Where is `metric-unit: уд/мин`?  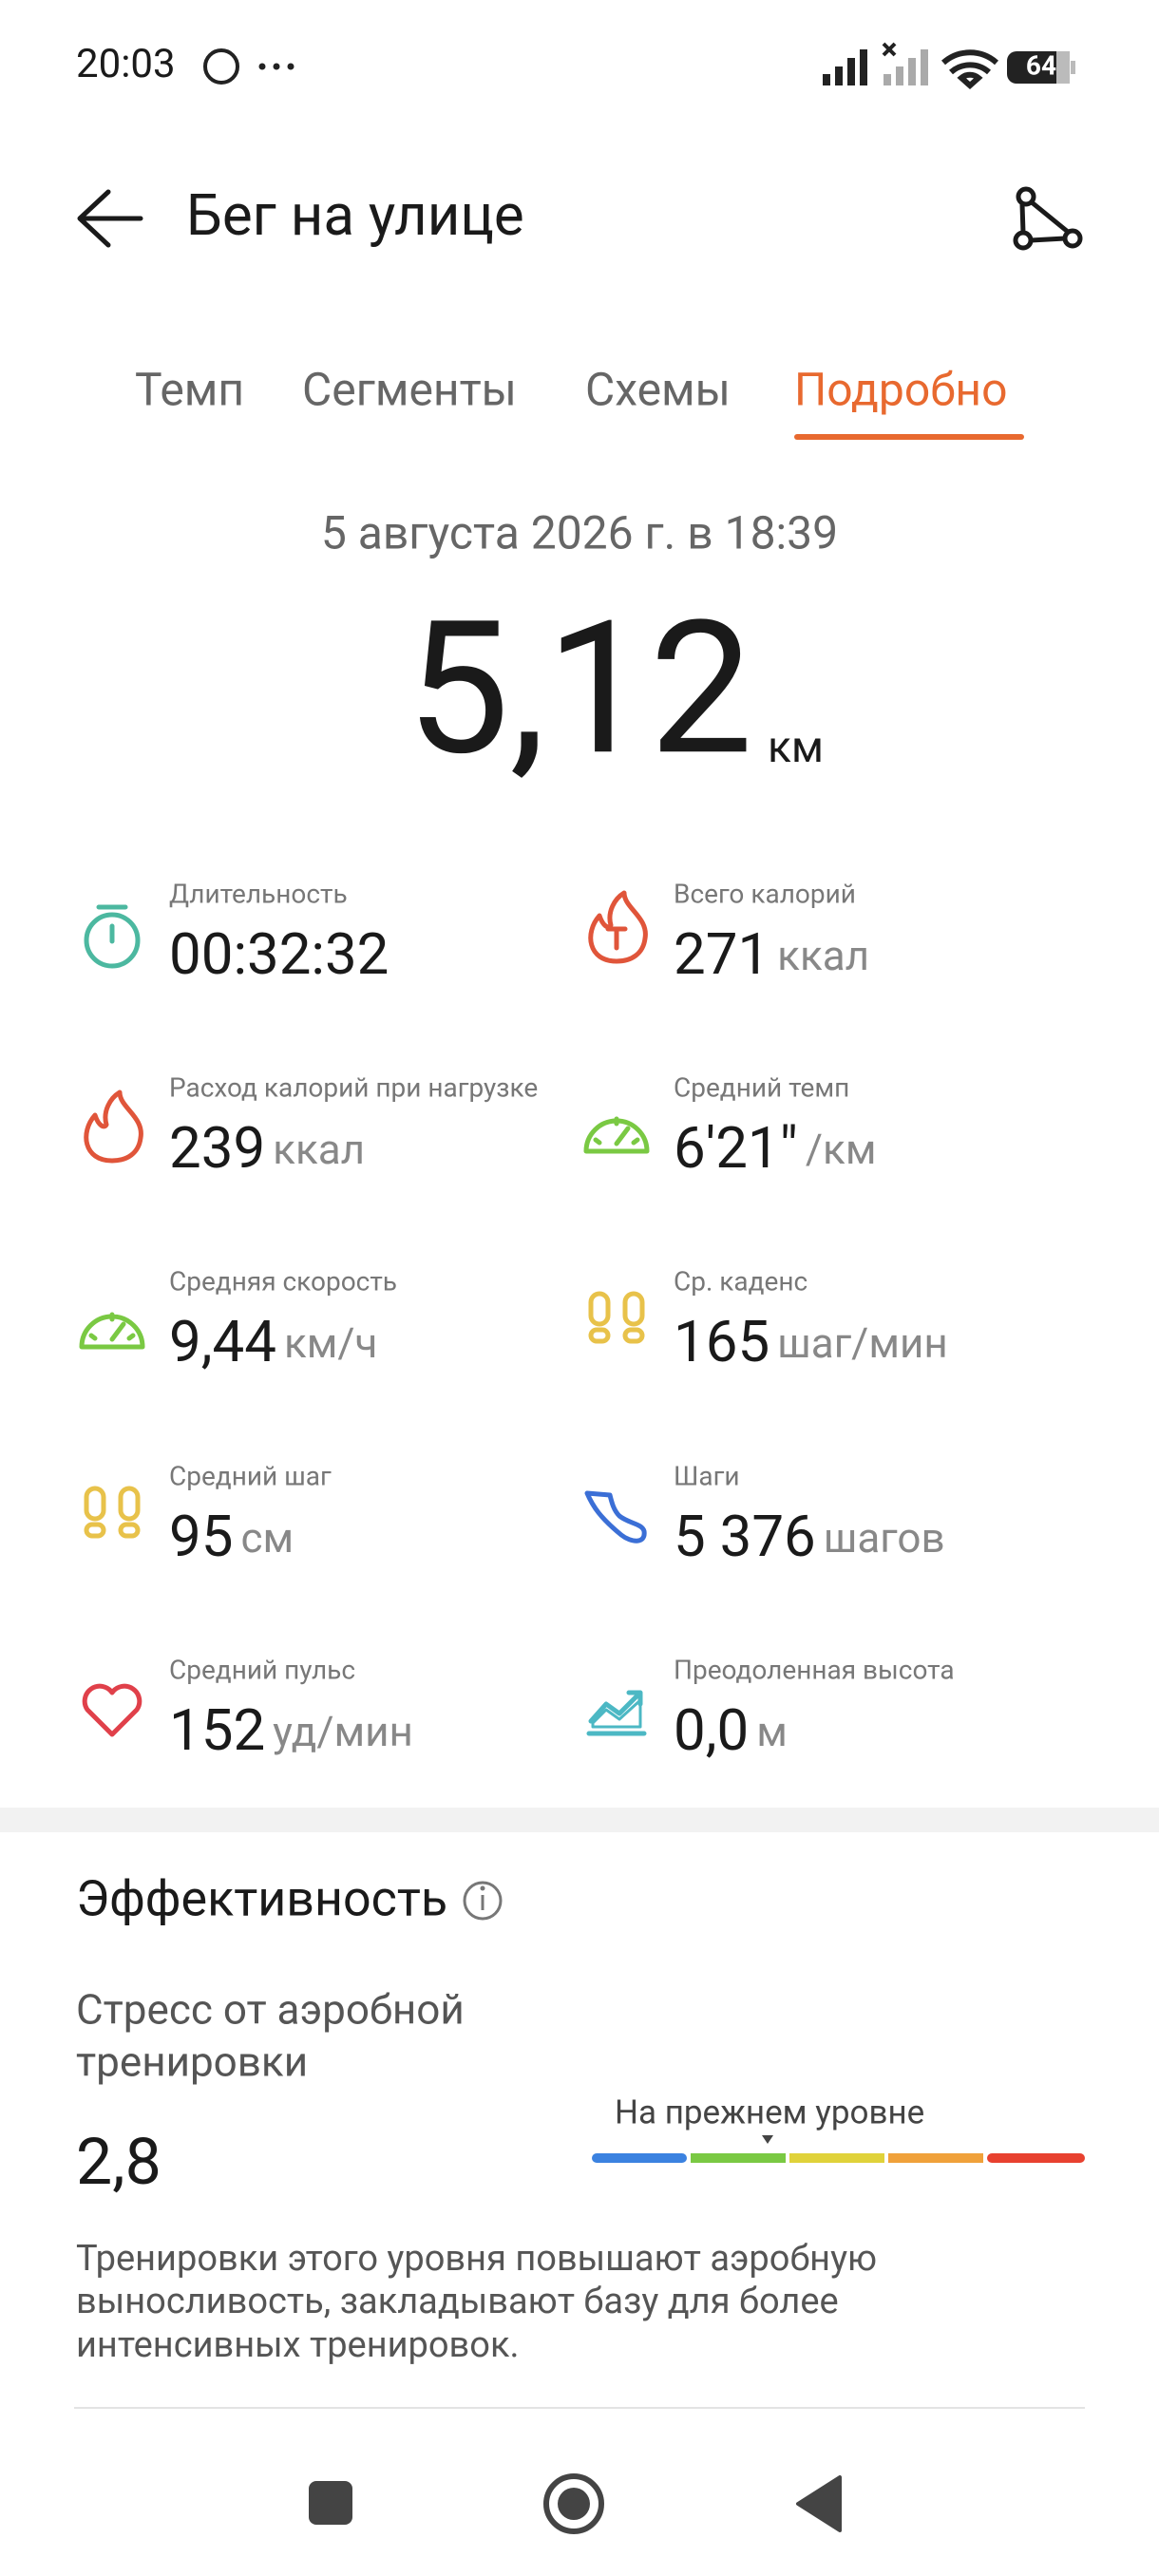 metric-unit: уд/мин is located at coordinates (343, 1731).